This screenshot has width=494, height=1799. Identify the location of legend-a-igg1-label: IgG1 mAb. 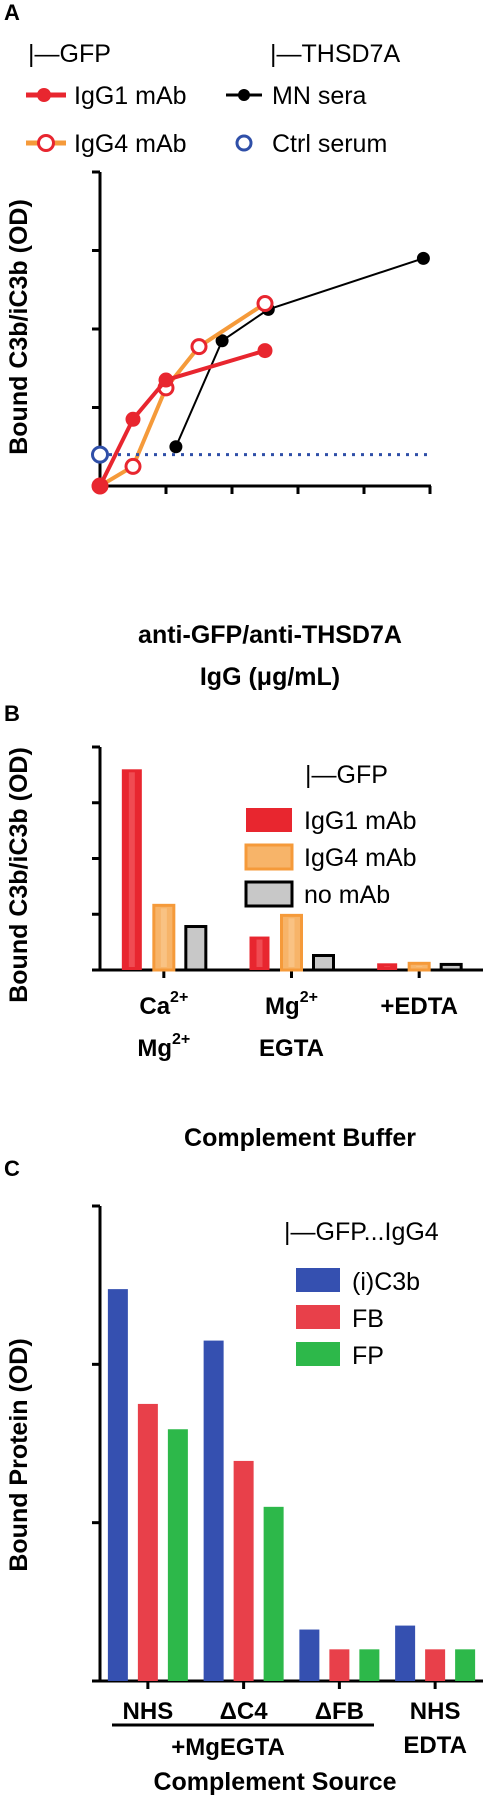
(130, 96).